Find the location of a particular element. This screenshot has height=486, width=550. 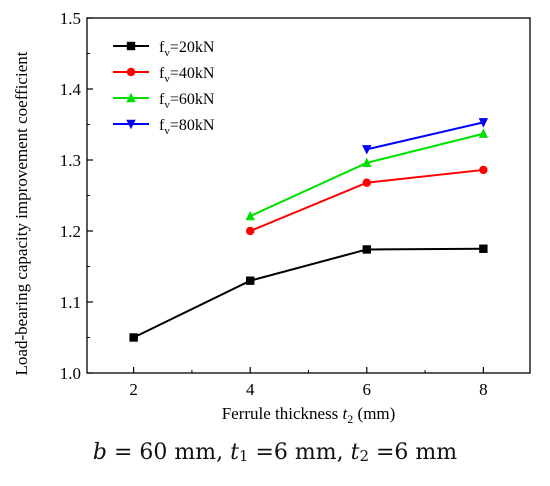

caption-t2-var: t is located at coordinates (355, 452).